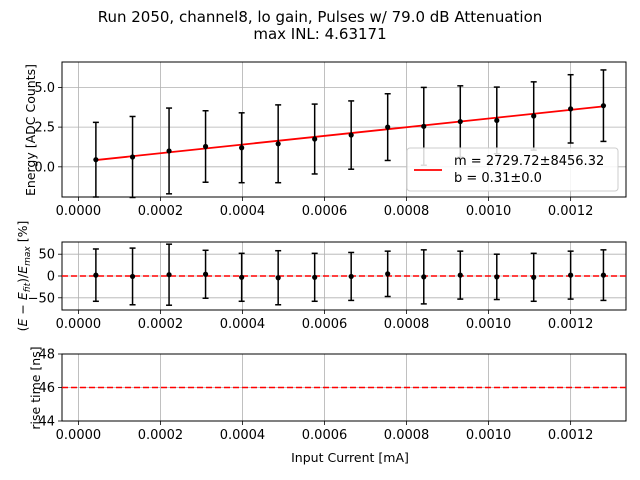 The image size is (640, 480). What do you see at coordinates (571, 324) in the screenshot?
I see `residuals-xtick-label: 0.0012` at bounding box center [571, 324].